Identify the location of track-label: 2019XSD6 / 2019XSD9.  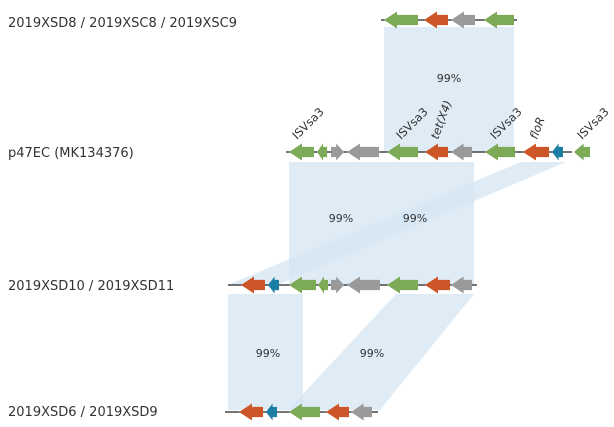
(83, 412).